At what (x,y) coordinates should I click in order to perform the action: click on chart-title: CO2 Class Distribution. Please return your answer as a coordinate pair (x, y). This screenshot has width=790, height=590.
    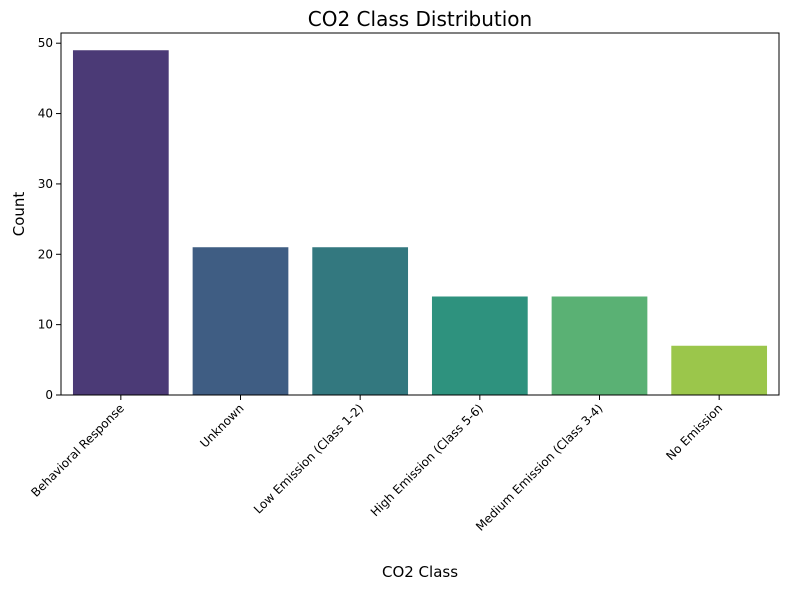
    Looking at the image, I should click on (420, 19).